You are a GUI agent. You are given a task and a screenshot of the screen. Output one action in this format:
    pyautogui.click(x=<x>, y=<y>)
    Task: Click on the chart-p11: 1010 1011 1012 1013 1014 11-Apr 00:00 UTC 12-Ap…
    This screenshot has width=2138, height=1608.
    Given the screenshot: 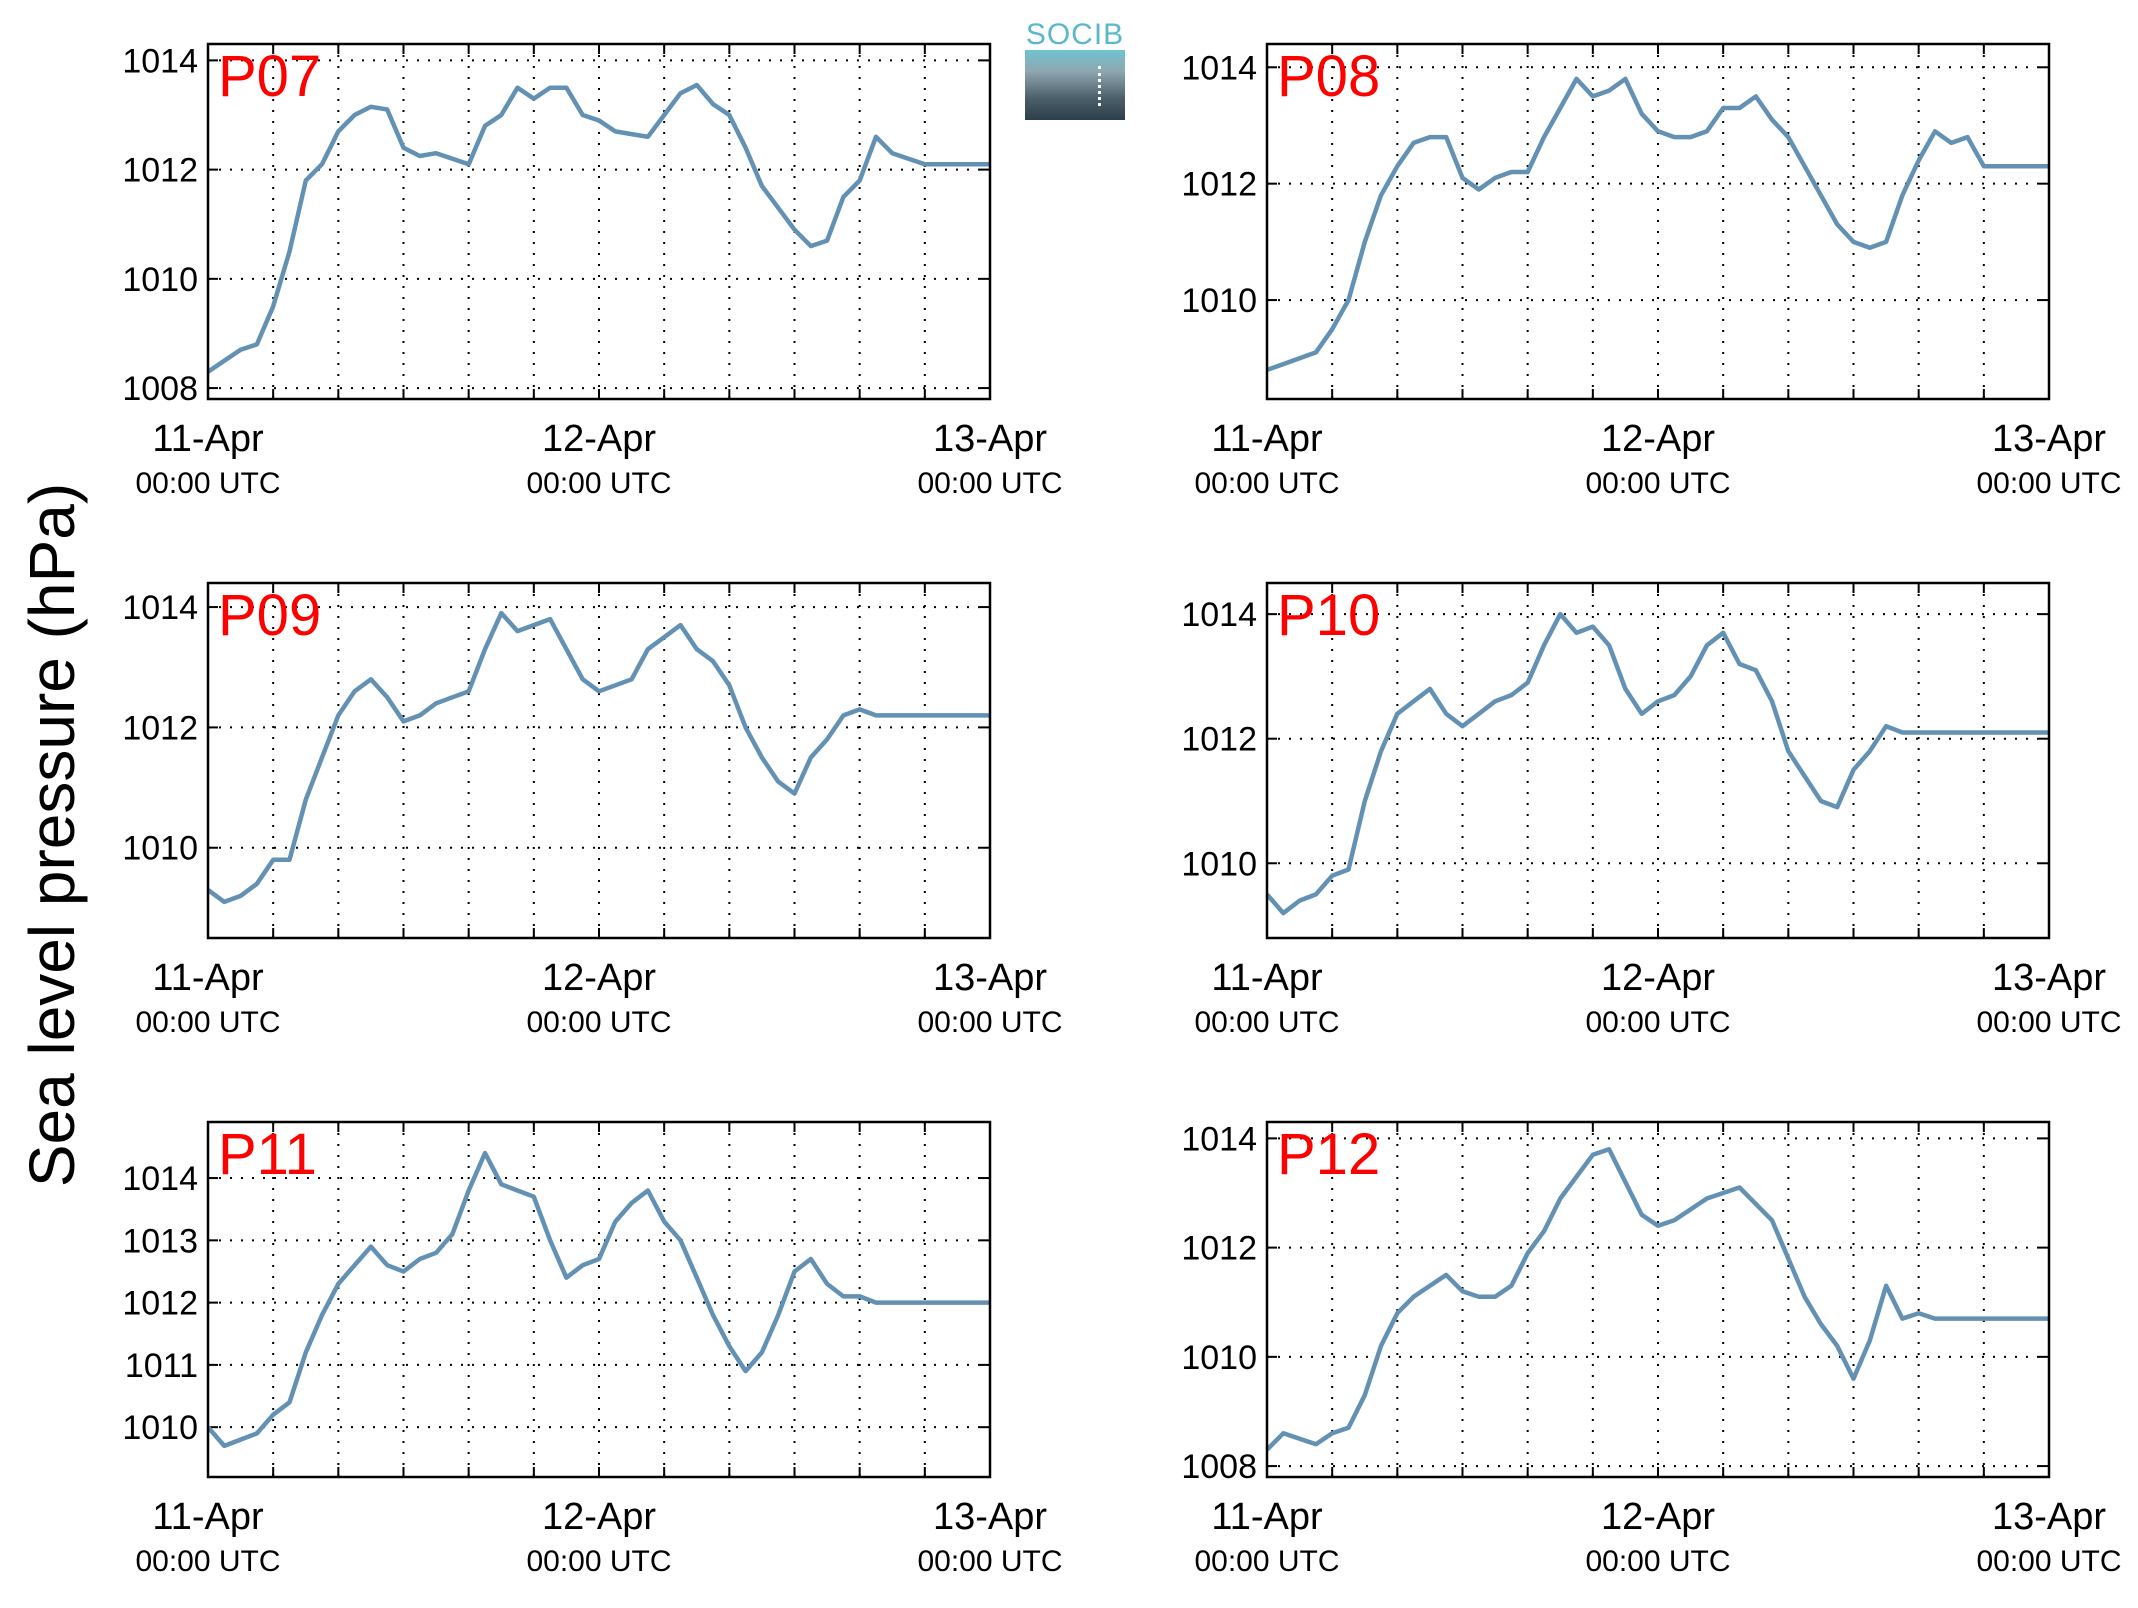 What is the action you would take?
    pyautogui.click(x=592, y=1349)
    